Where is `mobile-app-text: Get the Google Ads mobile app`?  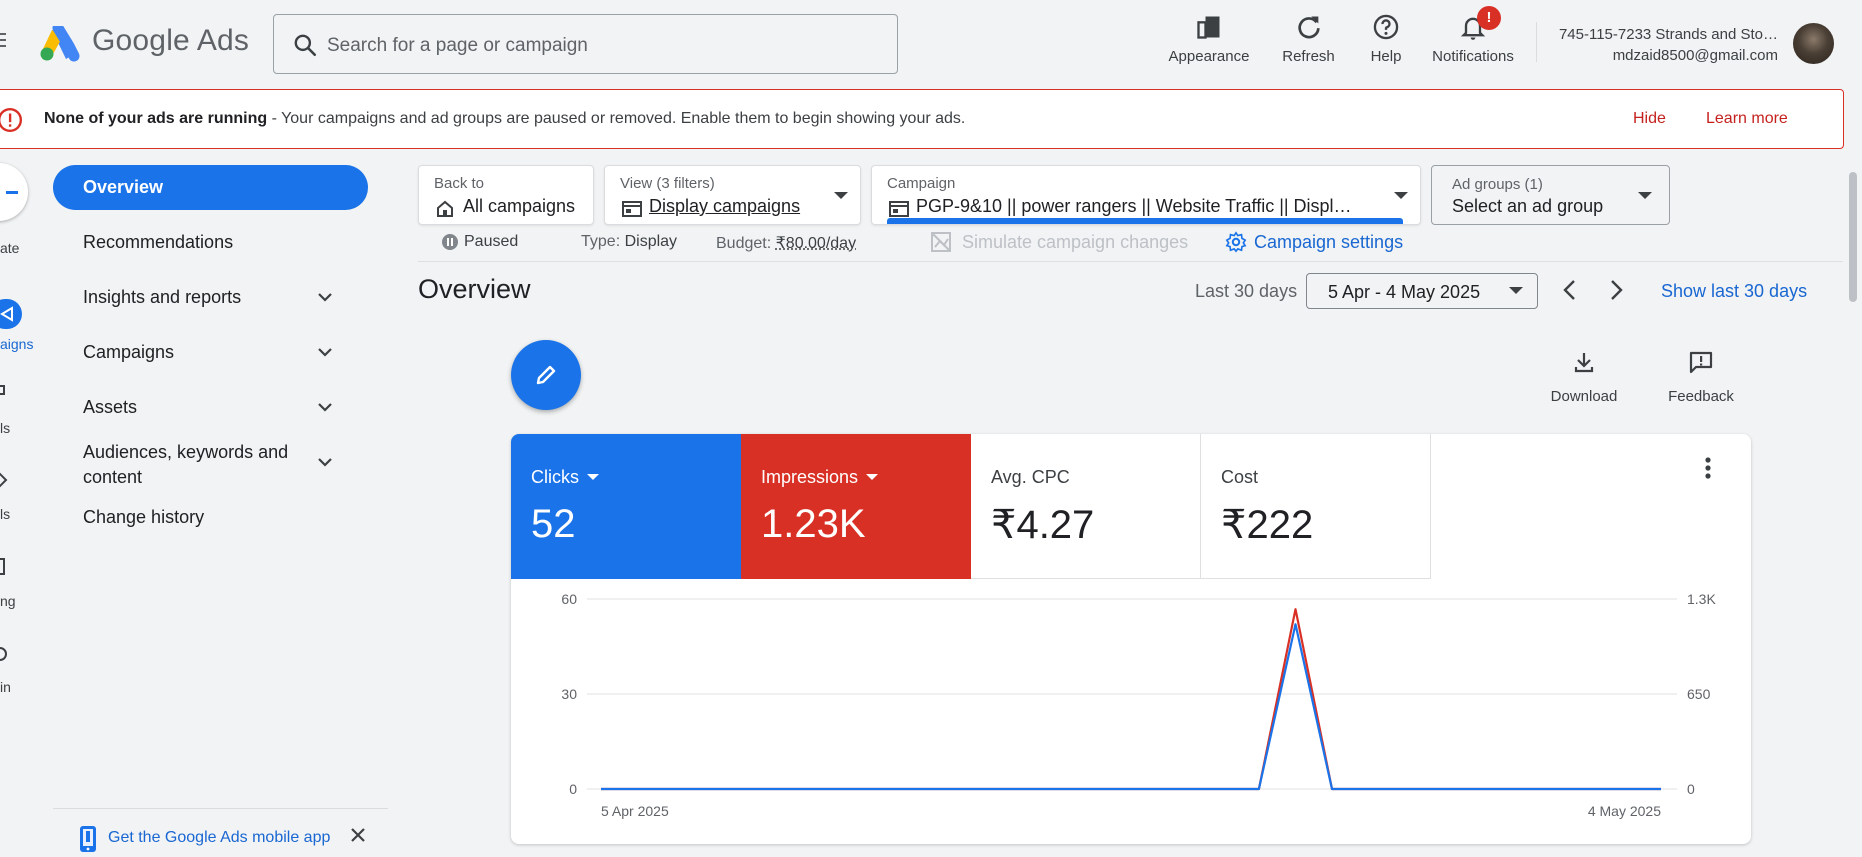
mobile-app-text: Get the Google Ads mobile app is located at coordinates (219, 837).